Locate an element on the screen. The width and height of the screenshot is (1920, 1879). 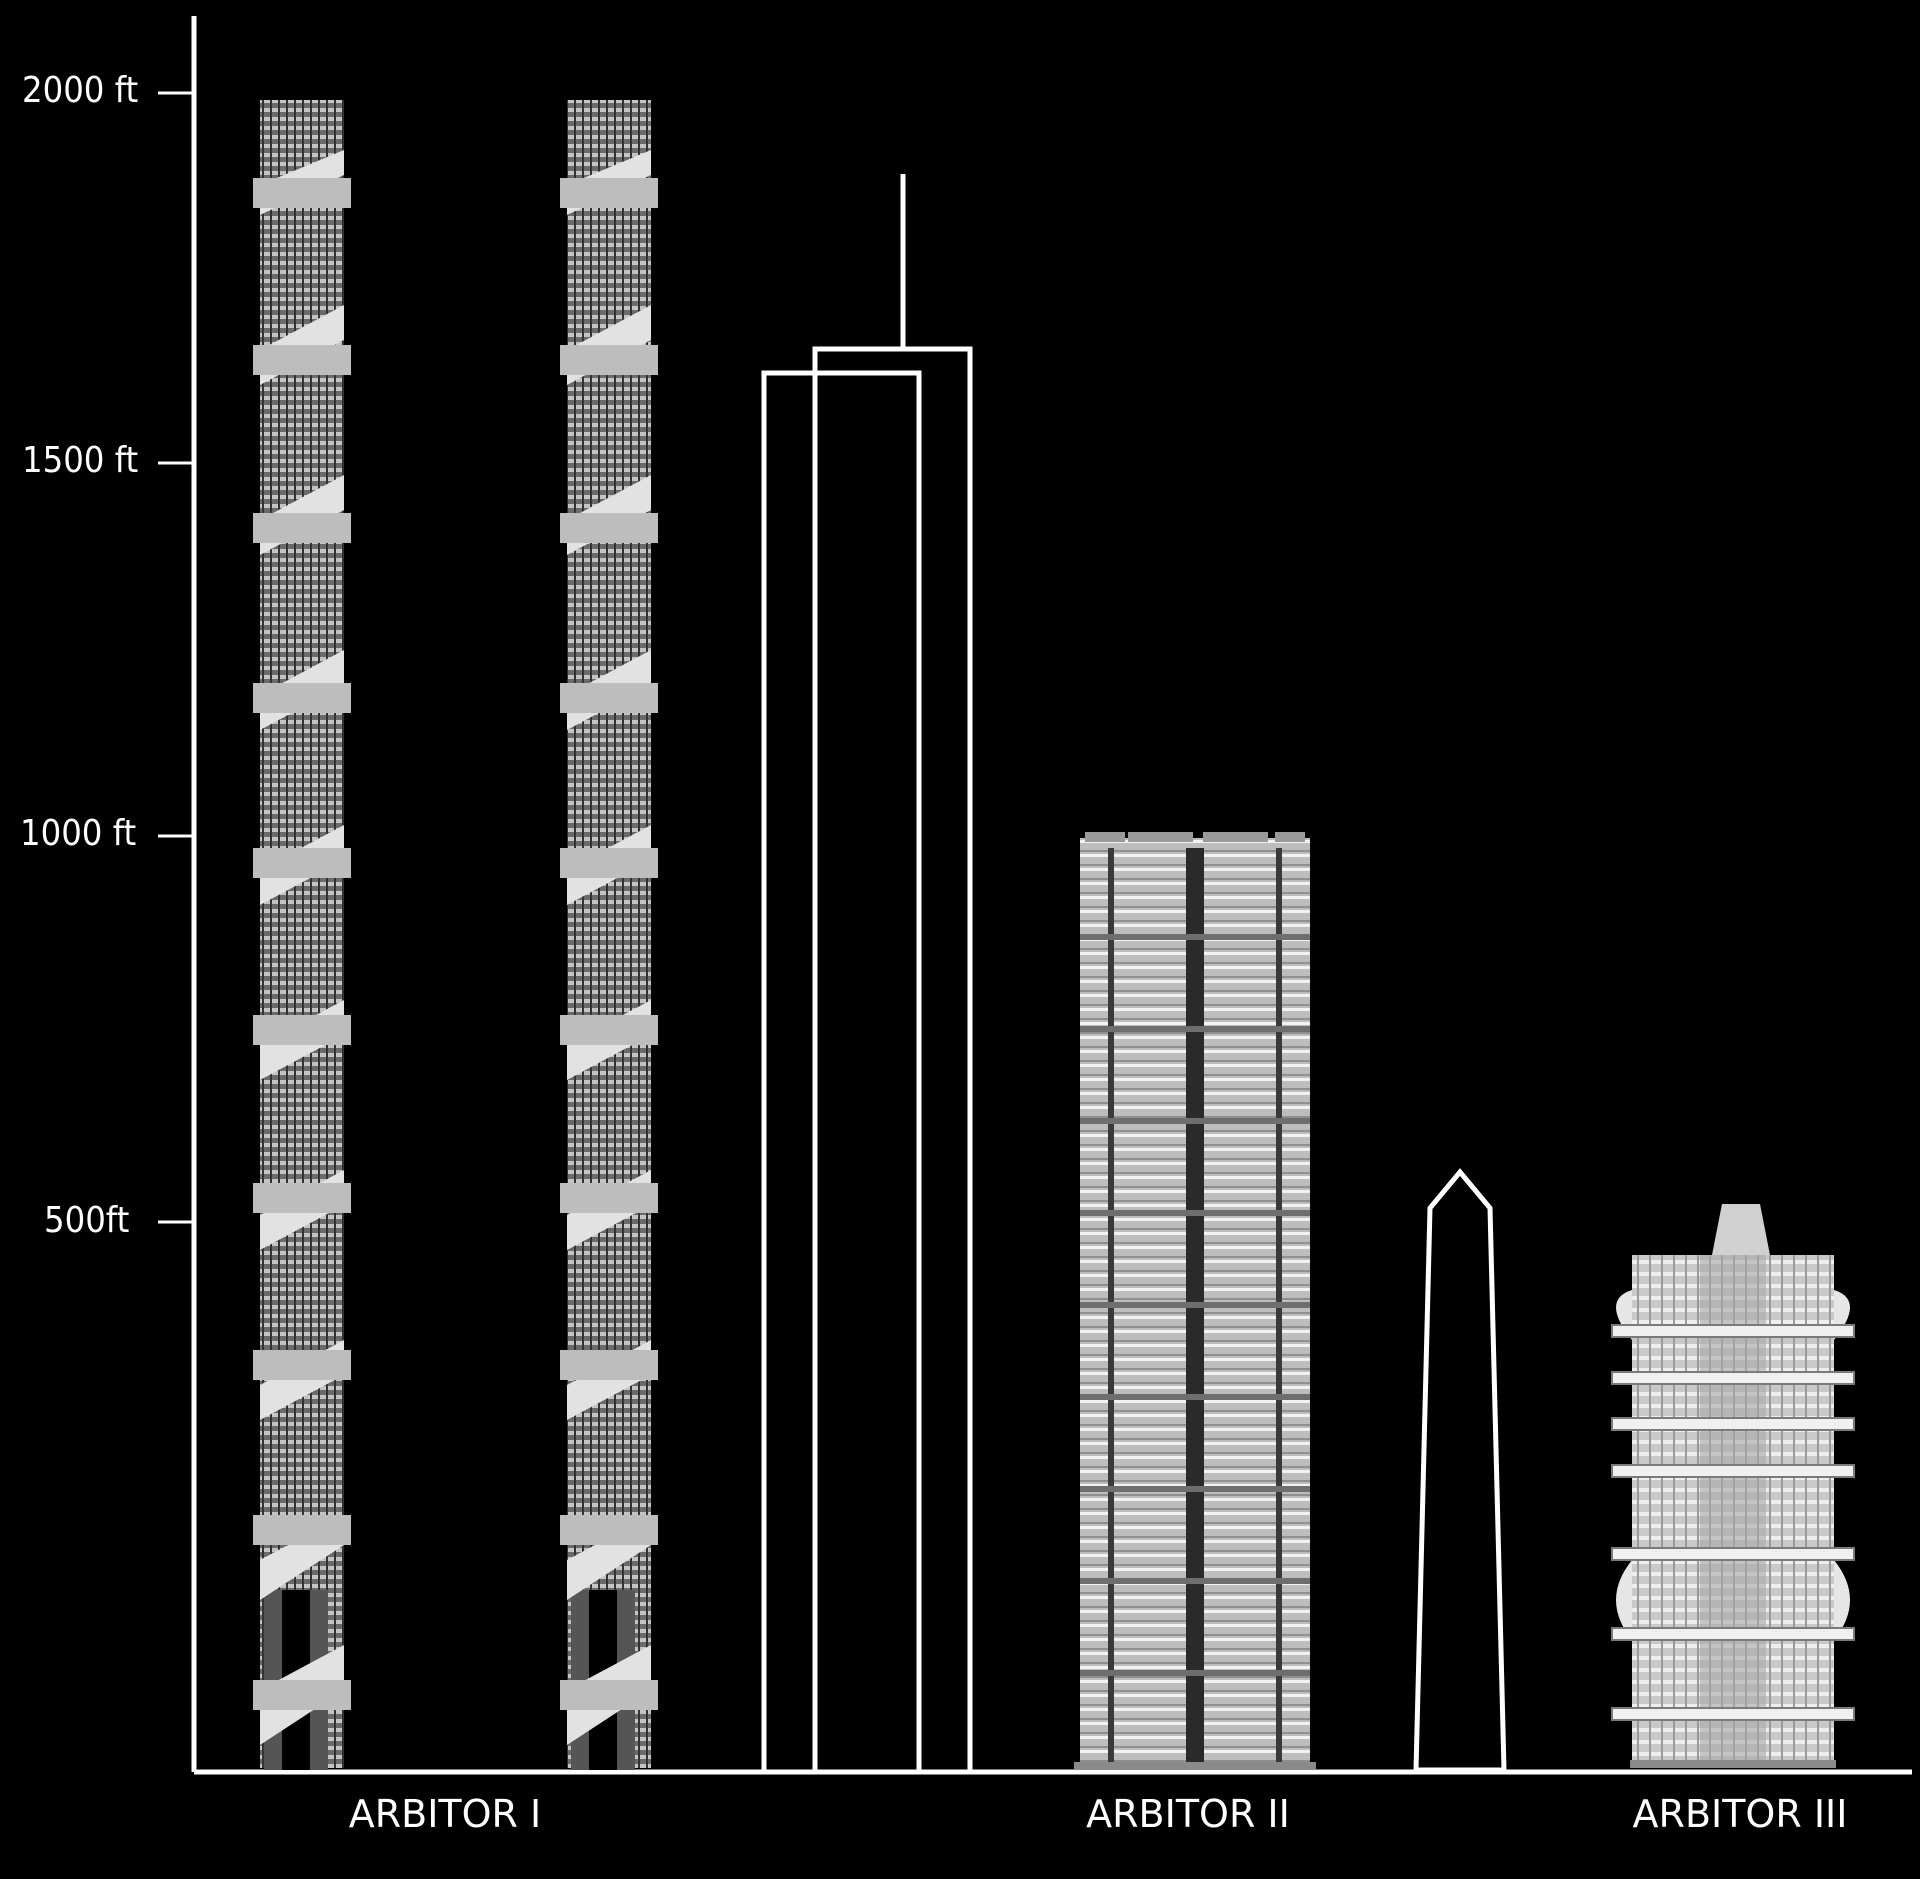
tower-label-arbitor-1: ARBITOR I is located at coordinates (445, 1814).